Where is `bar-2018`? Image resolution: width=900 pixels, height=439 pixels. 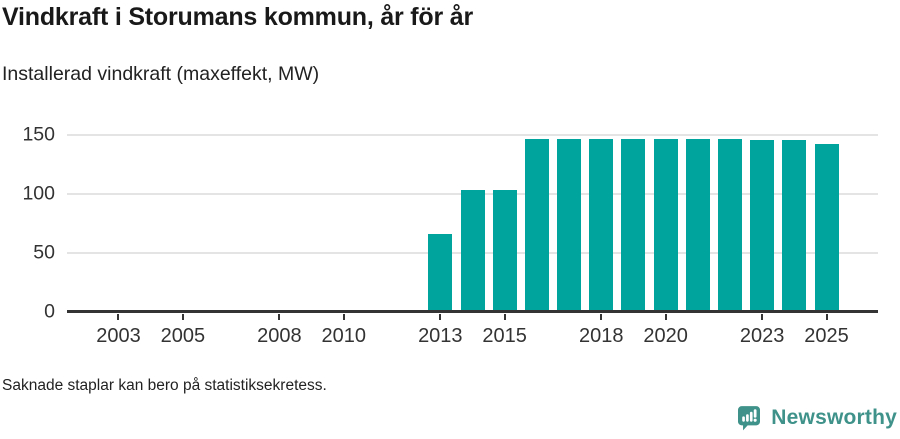 bar-2018 is located at coordinates (601, 225).